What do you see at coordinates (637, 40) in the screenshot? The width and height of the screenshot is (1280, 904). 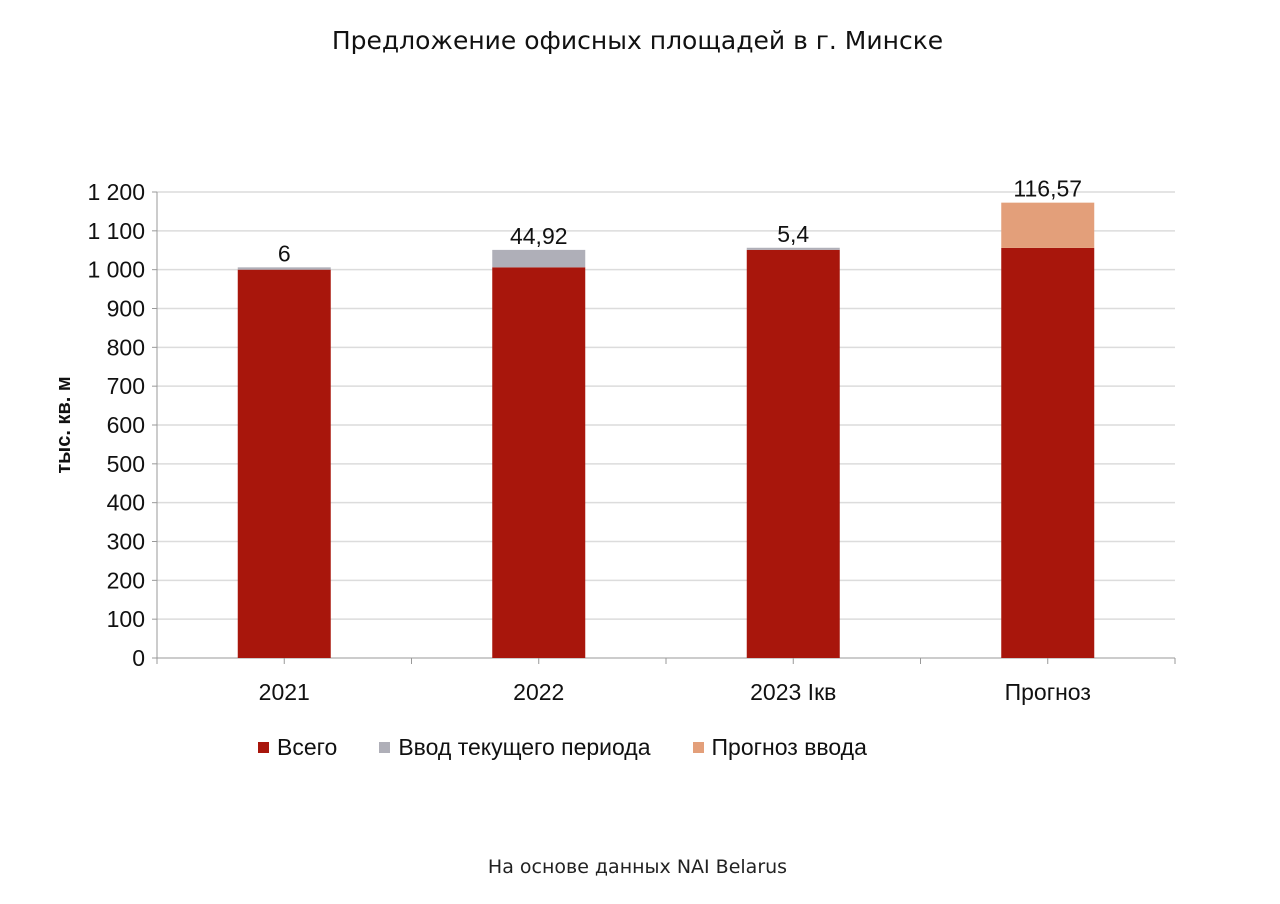 I see `chart-title: Предложение офисных площадей в г. Минске` at bounding box center [637, 40].